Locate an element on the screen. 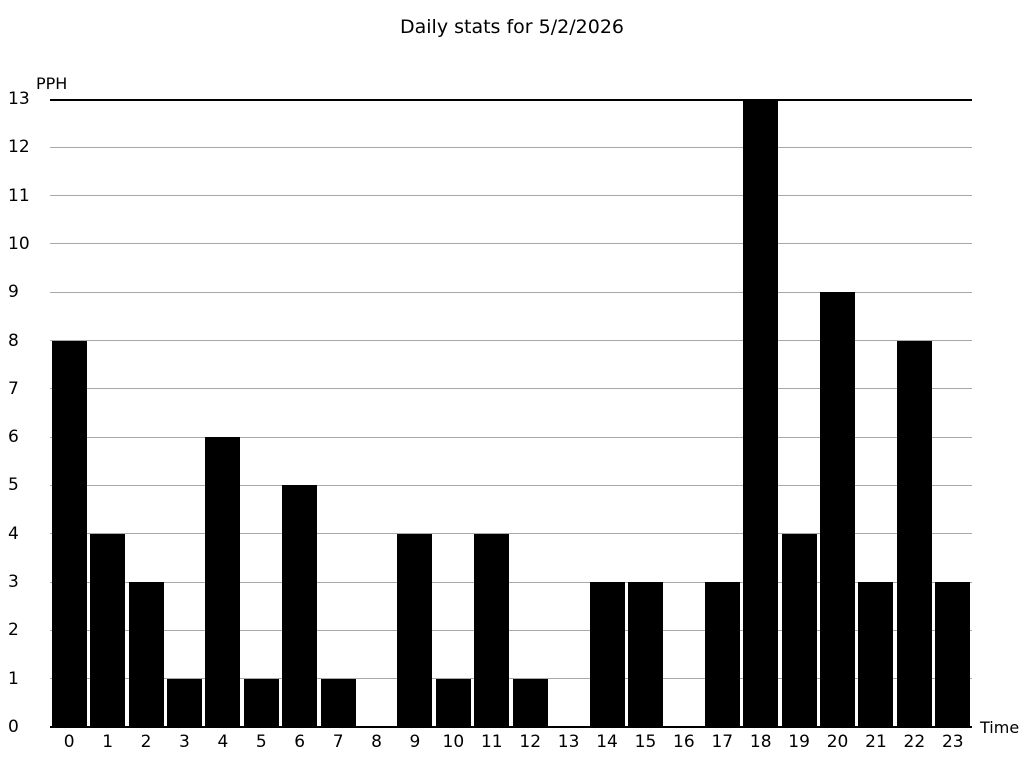 The image size is (1024, 768). x-tick-label-12: 12 is located at coordinates (530, 742).